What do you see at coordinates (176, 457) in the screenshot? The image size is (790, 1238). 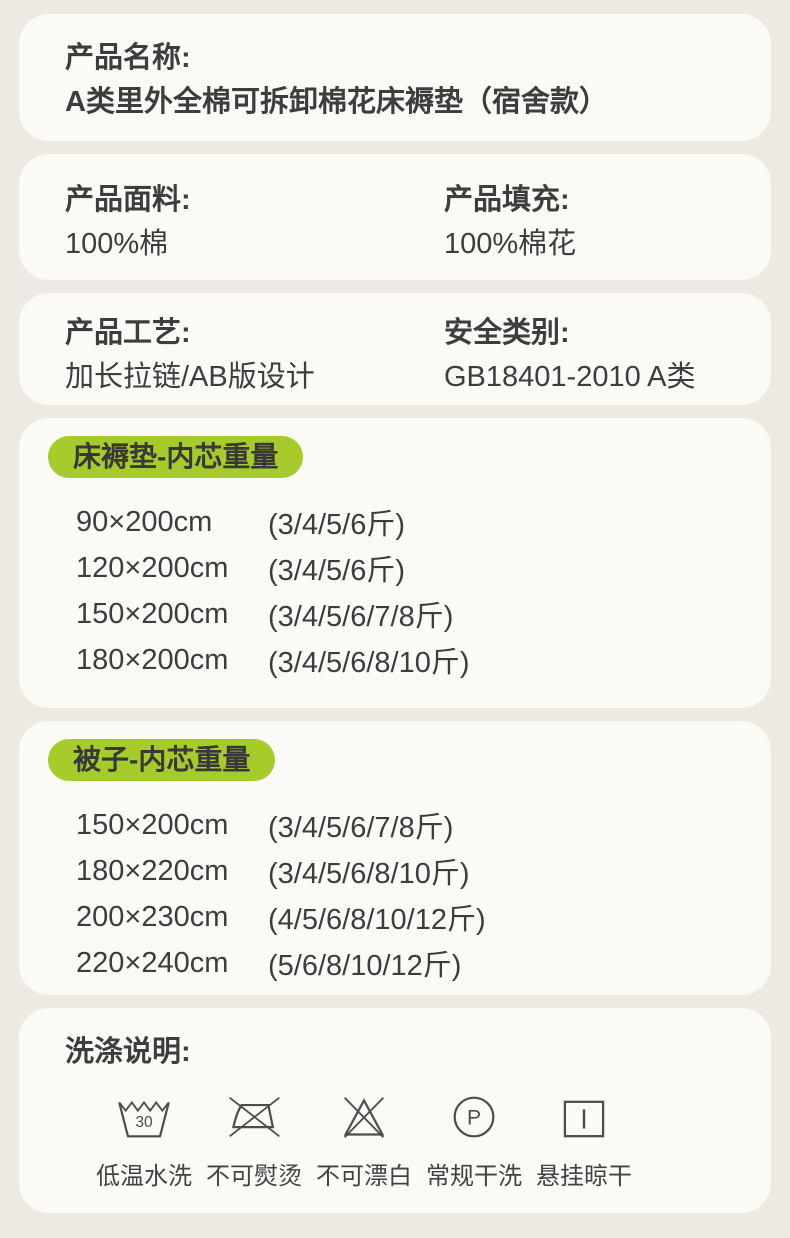 I see `mattress-weight-badge: 床褥垫-内芯重量` at bounding box center [176, 457].